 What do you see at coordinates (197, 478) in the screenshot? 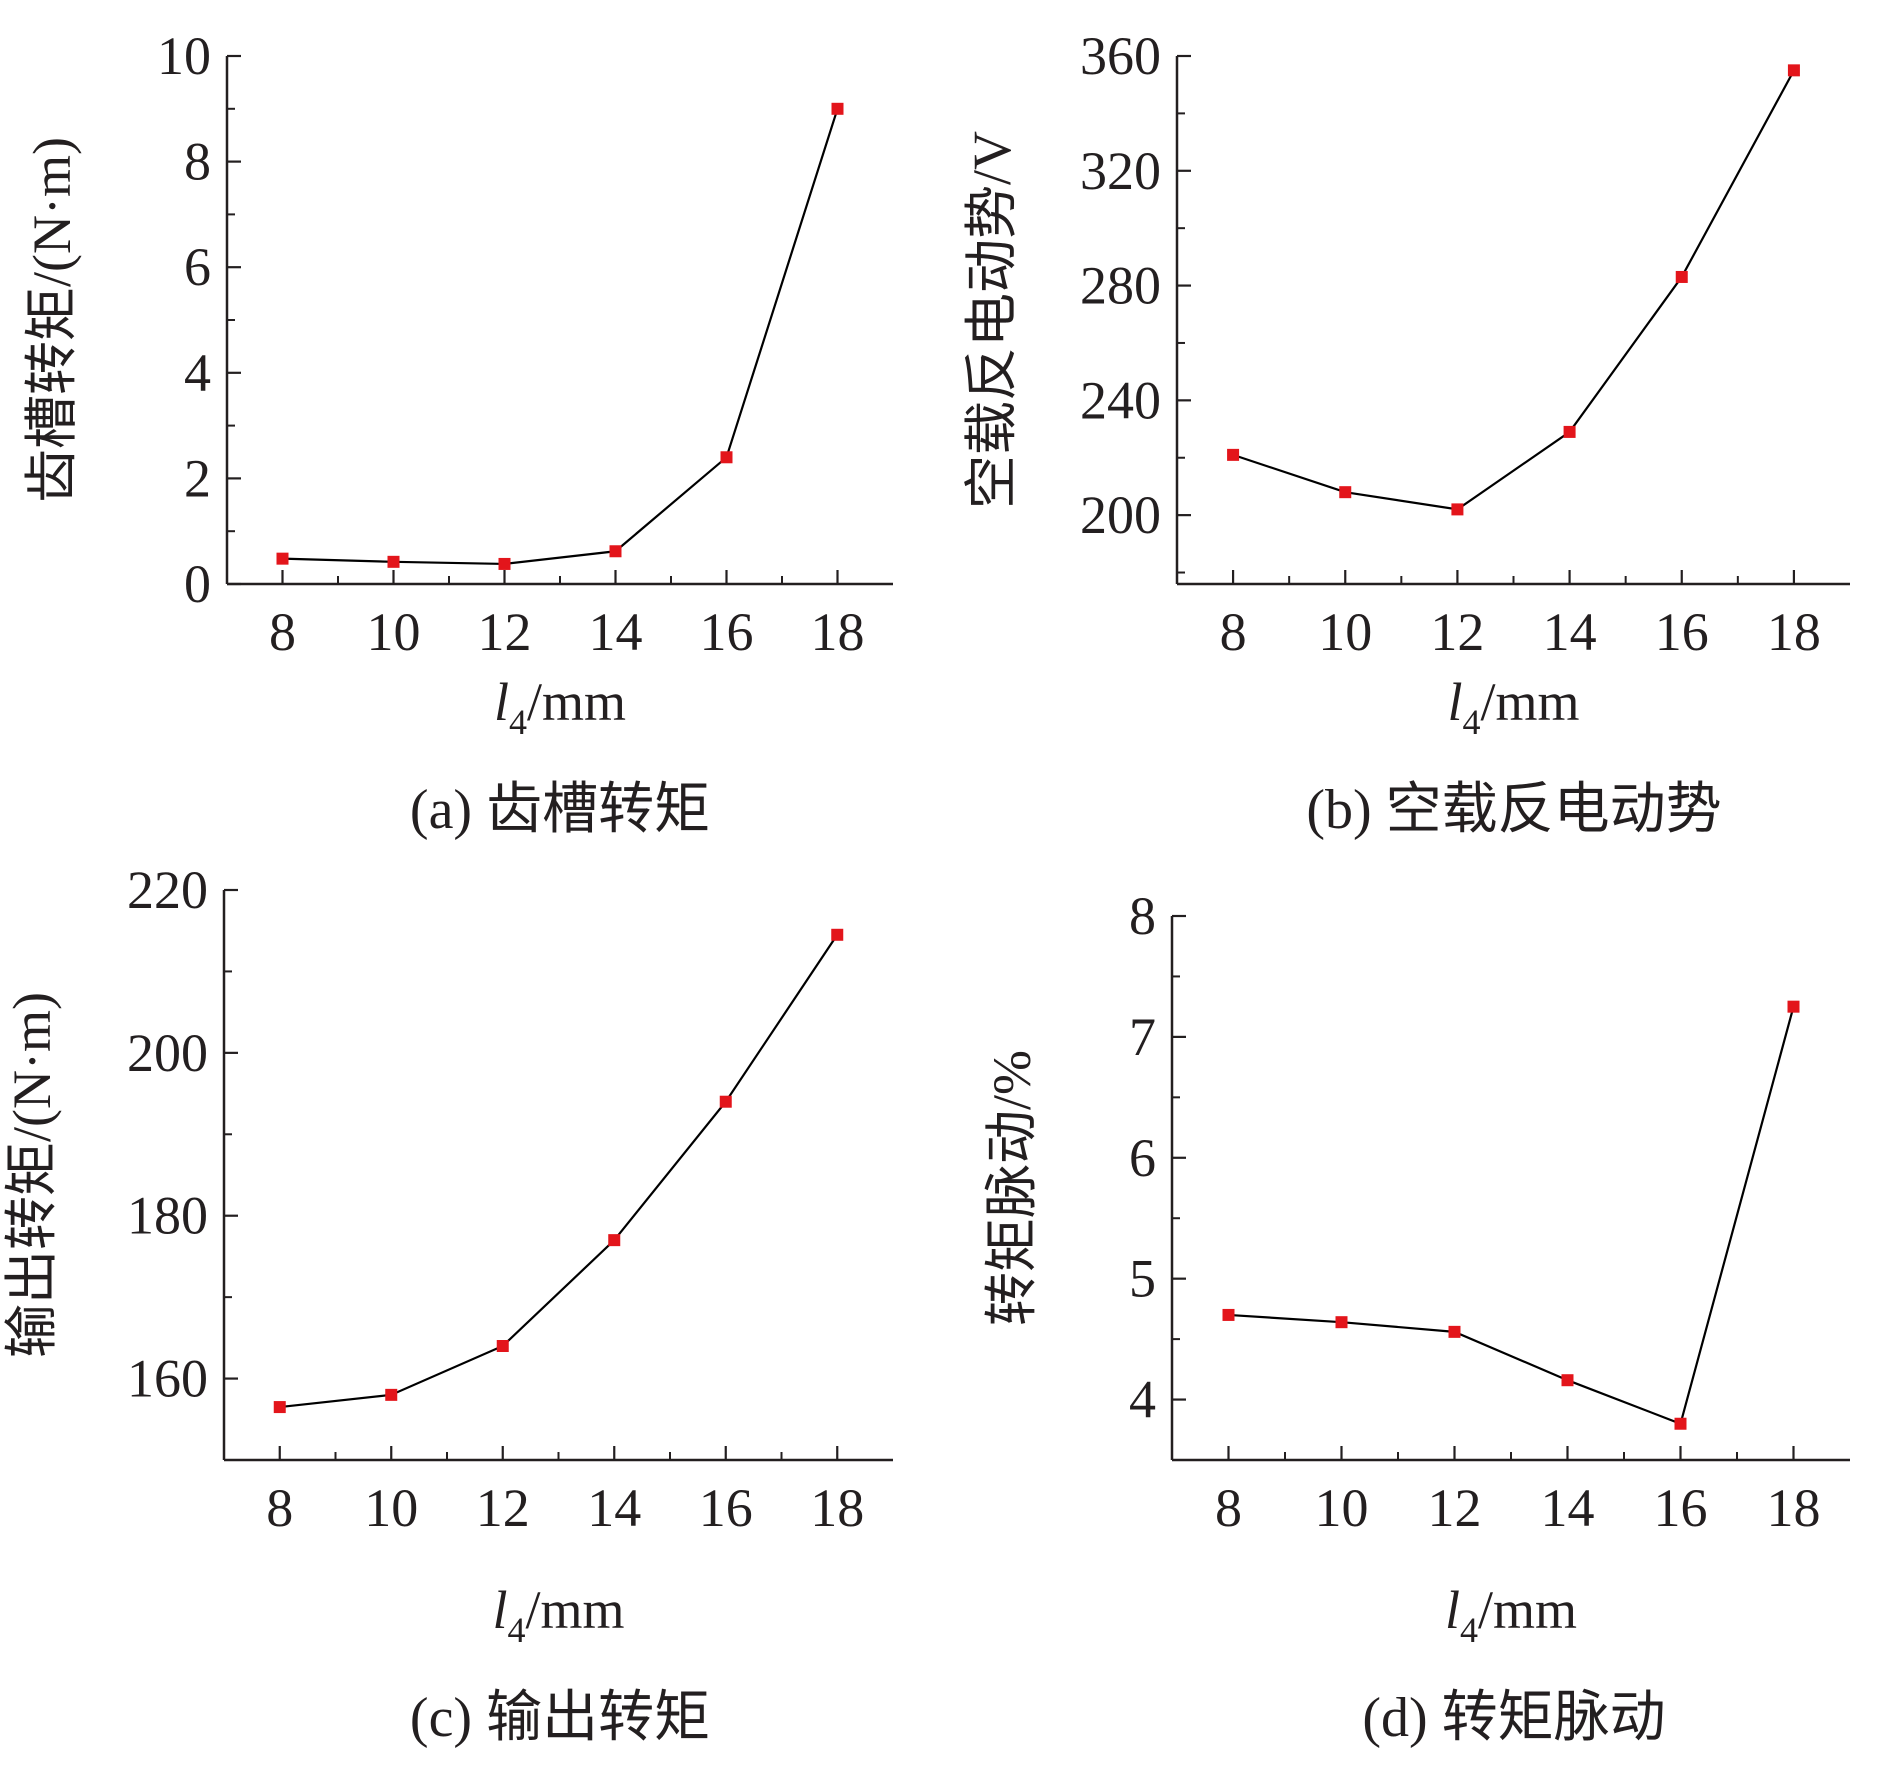
I see `y-tick-label: 2` at bounding box center [197, 478].